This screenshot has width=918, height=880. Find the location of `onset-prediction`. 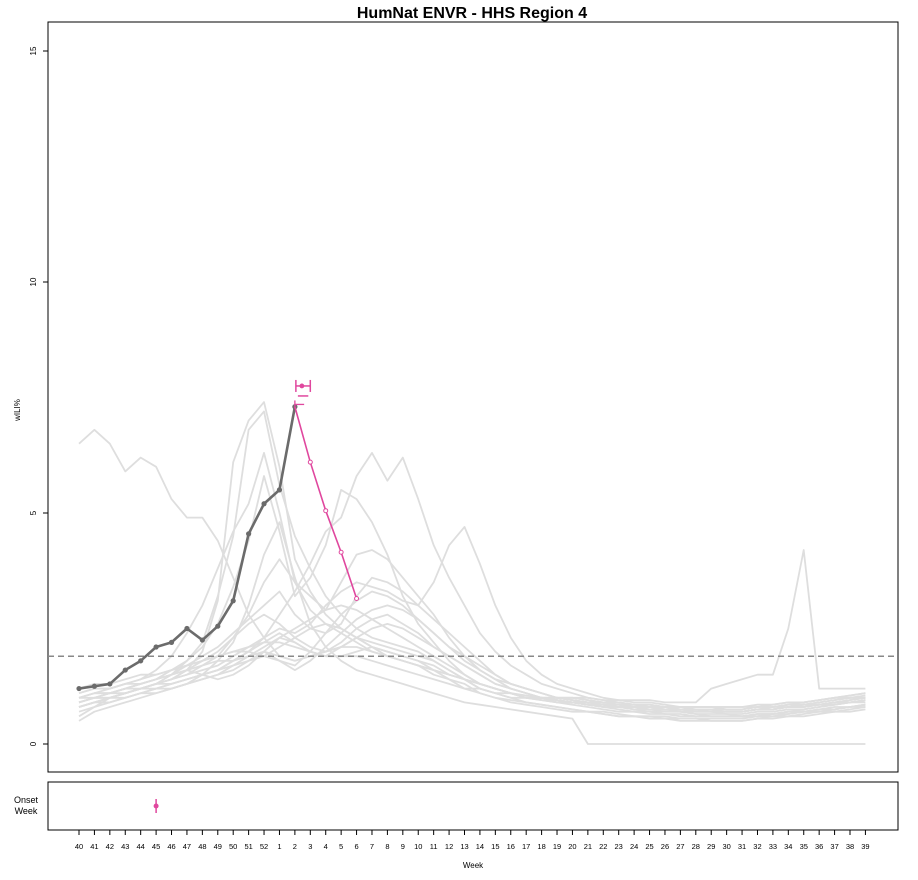

onset-prediction is located at coordinates (156, 806).